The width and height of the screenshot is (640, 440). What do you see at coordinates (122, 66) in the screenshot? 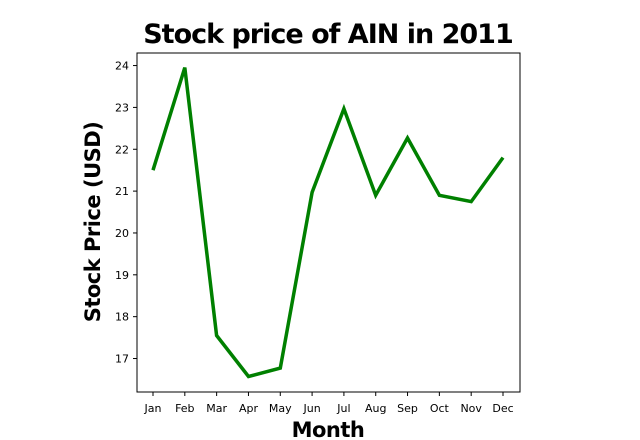
I see `y-tick-label: 24` at bounding box center [122, 66].